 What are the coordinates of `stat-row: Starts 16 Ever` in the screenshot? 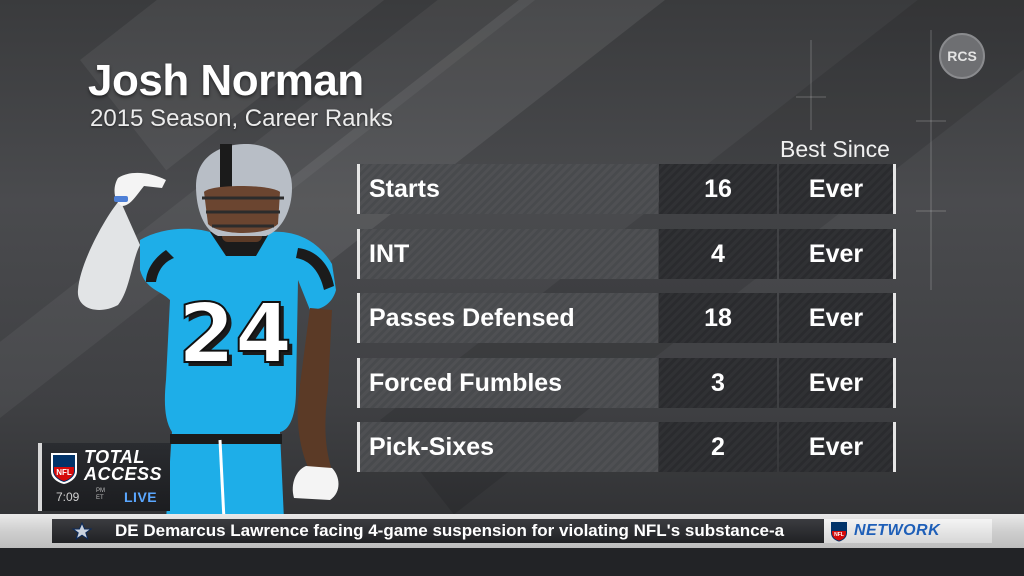 It's located at (626, 189).